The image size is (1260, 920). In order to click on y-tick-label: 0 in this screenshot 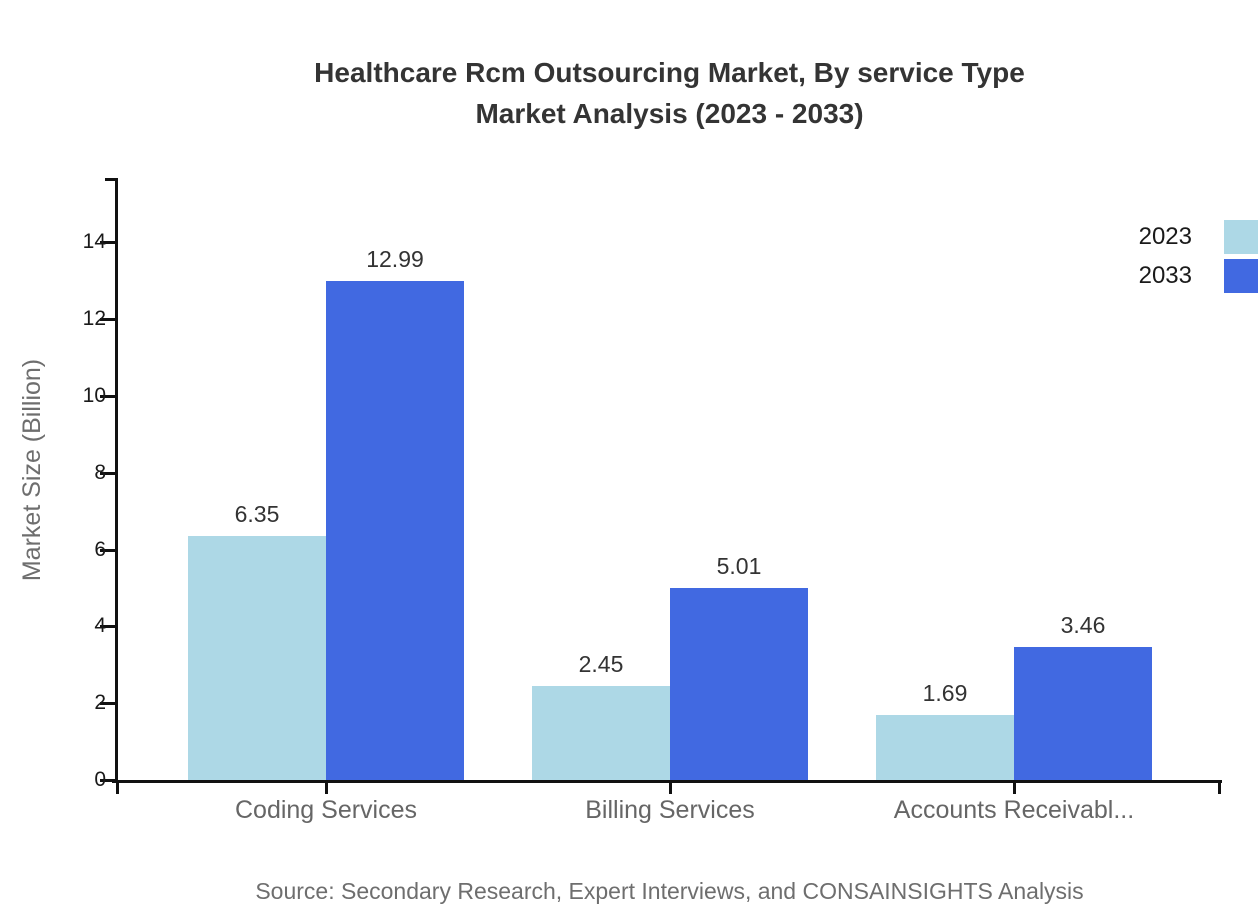, I will do `click(100, 779)`.